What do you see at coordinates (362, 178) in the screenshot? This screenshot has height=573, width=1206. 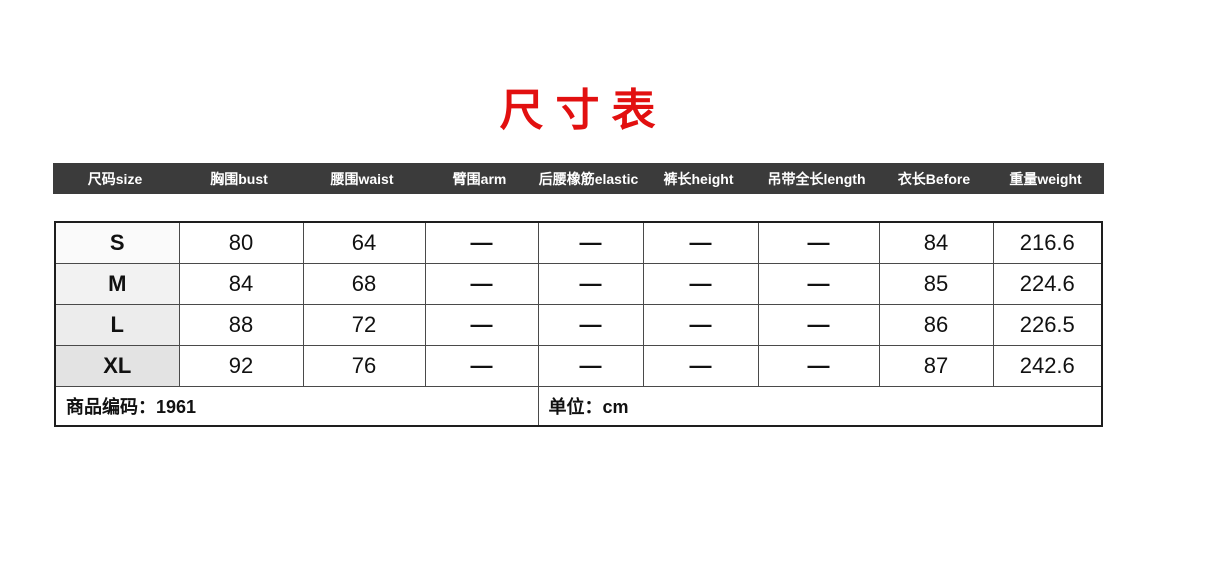 I see `header-cell: 腰围waist` at bounding box center [362, 178].